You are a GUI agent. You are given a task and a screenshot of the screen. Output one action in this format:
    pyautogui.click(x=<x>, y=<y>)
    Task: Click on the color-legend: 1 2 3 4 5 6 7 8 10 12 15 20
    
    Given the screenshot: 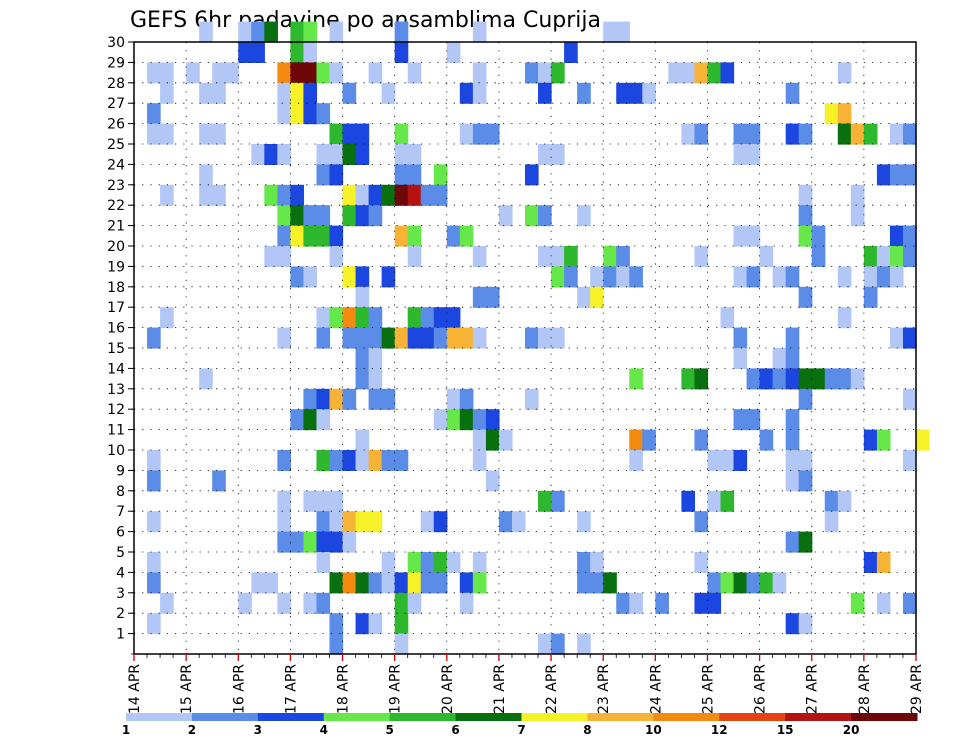 What is the action you would take?
    pyautogui.click(x=520, y=725)
    